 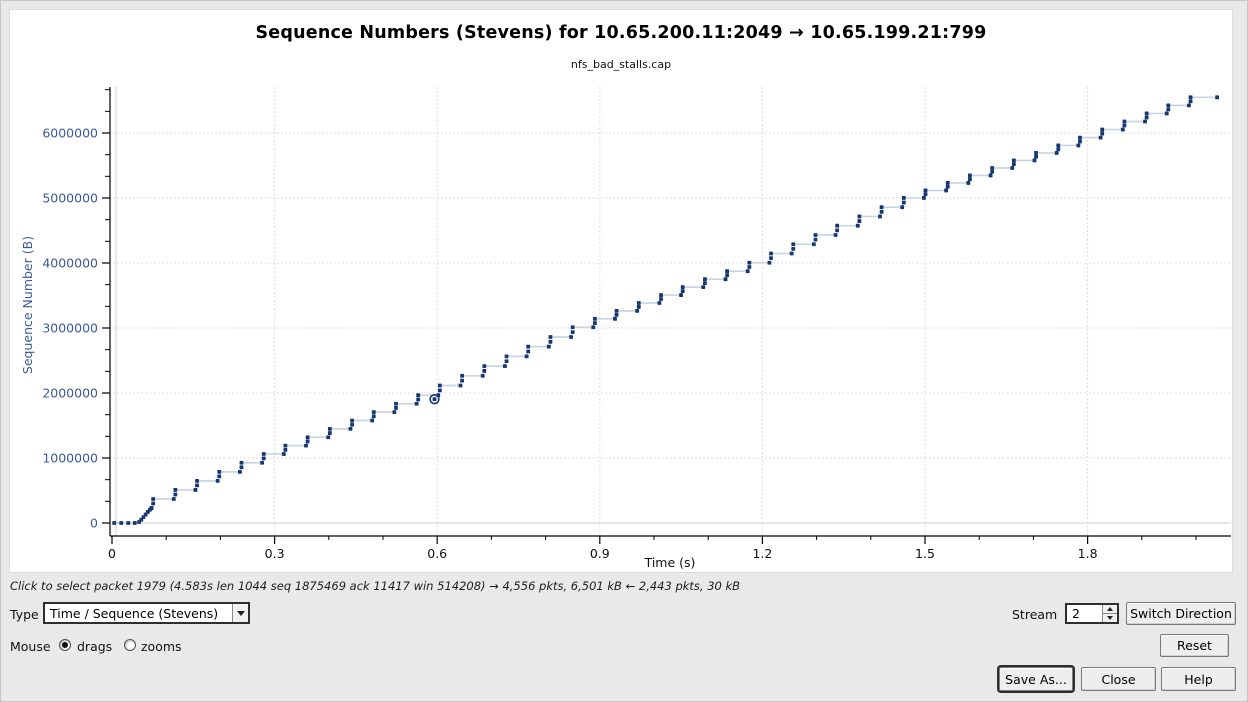 I want to click on spinner-up-button, so click(x=1110, y=609).